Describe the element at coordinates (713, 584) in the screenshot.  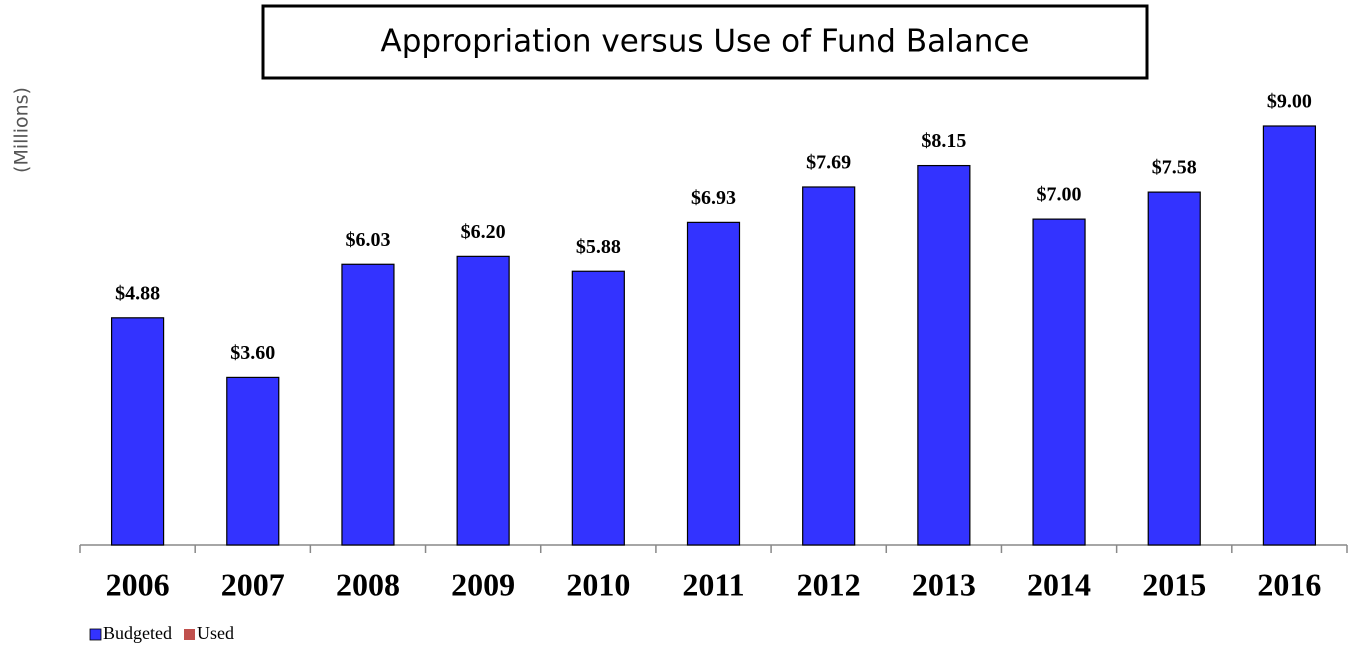
I see `x-tick-label: 2011` at that location.